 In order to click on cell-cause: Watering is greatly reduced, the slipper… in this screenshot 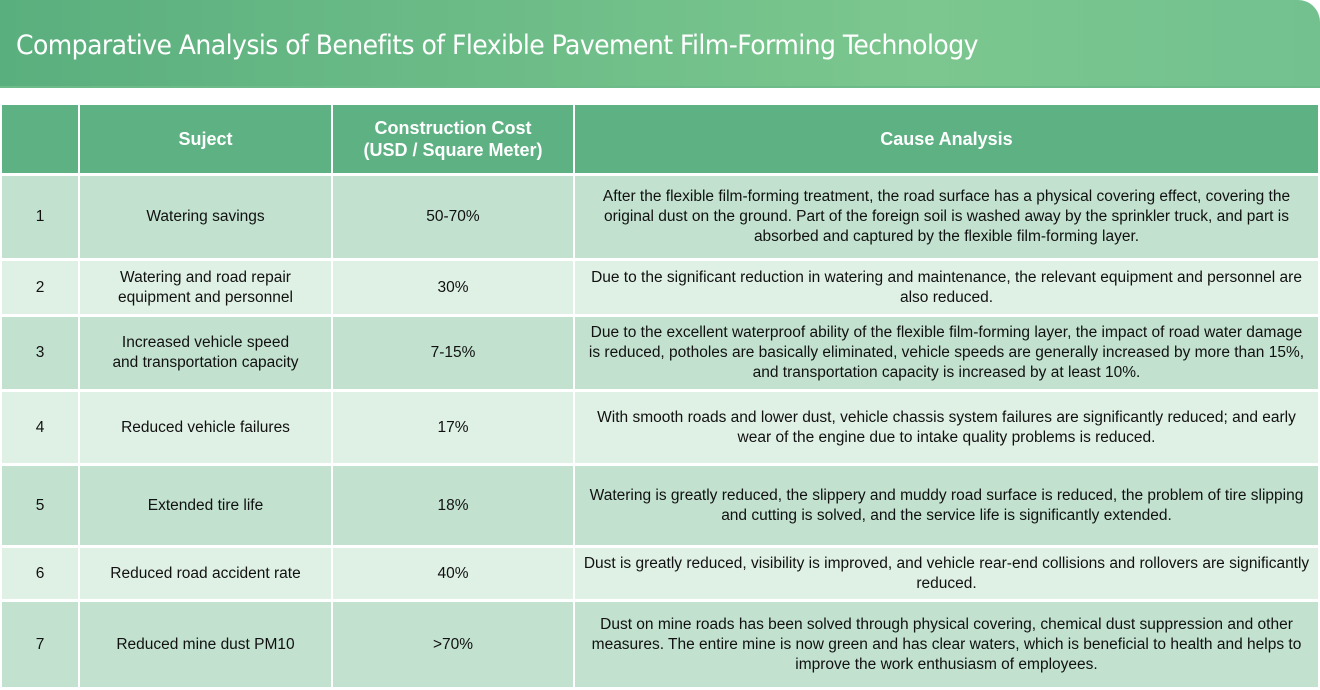, I will do `click(946, 505)`.